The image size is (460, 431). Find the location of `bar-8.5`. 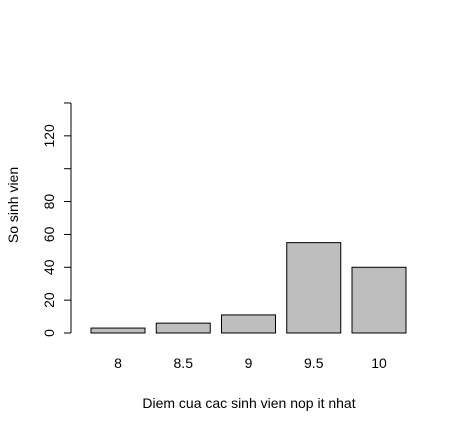

bar-8.5 is located at coordinates (183, 328).